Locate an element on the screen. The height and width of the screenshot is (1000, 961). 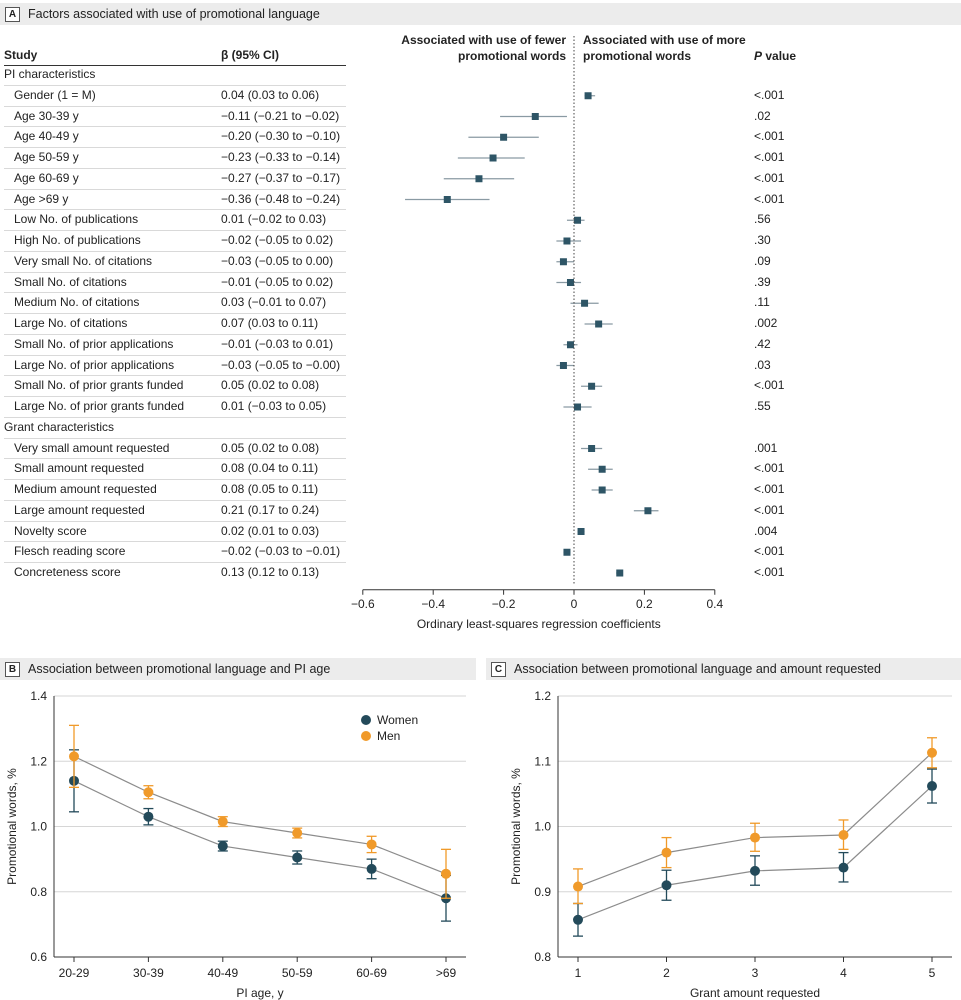
study-label: Small No. of citations is located at coordinates (70, 281).